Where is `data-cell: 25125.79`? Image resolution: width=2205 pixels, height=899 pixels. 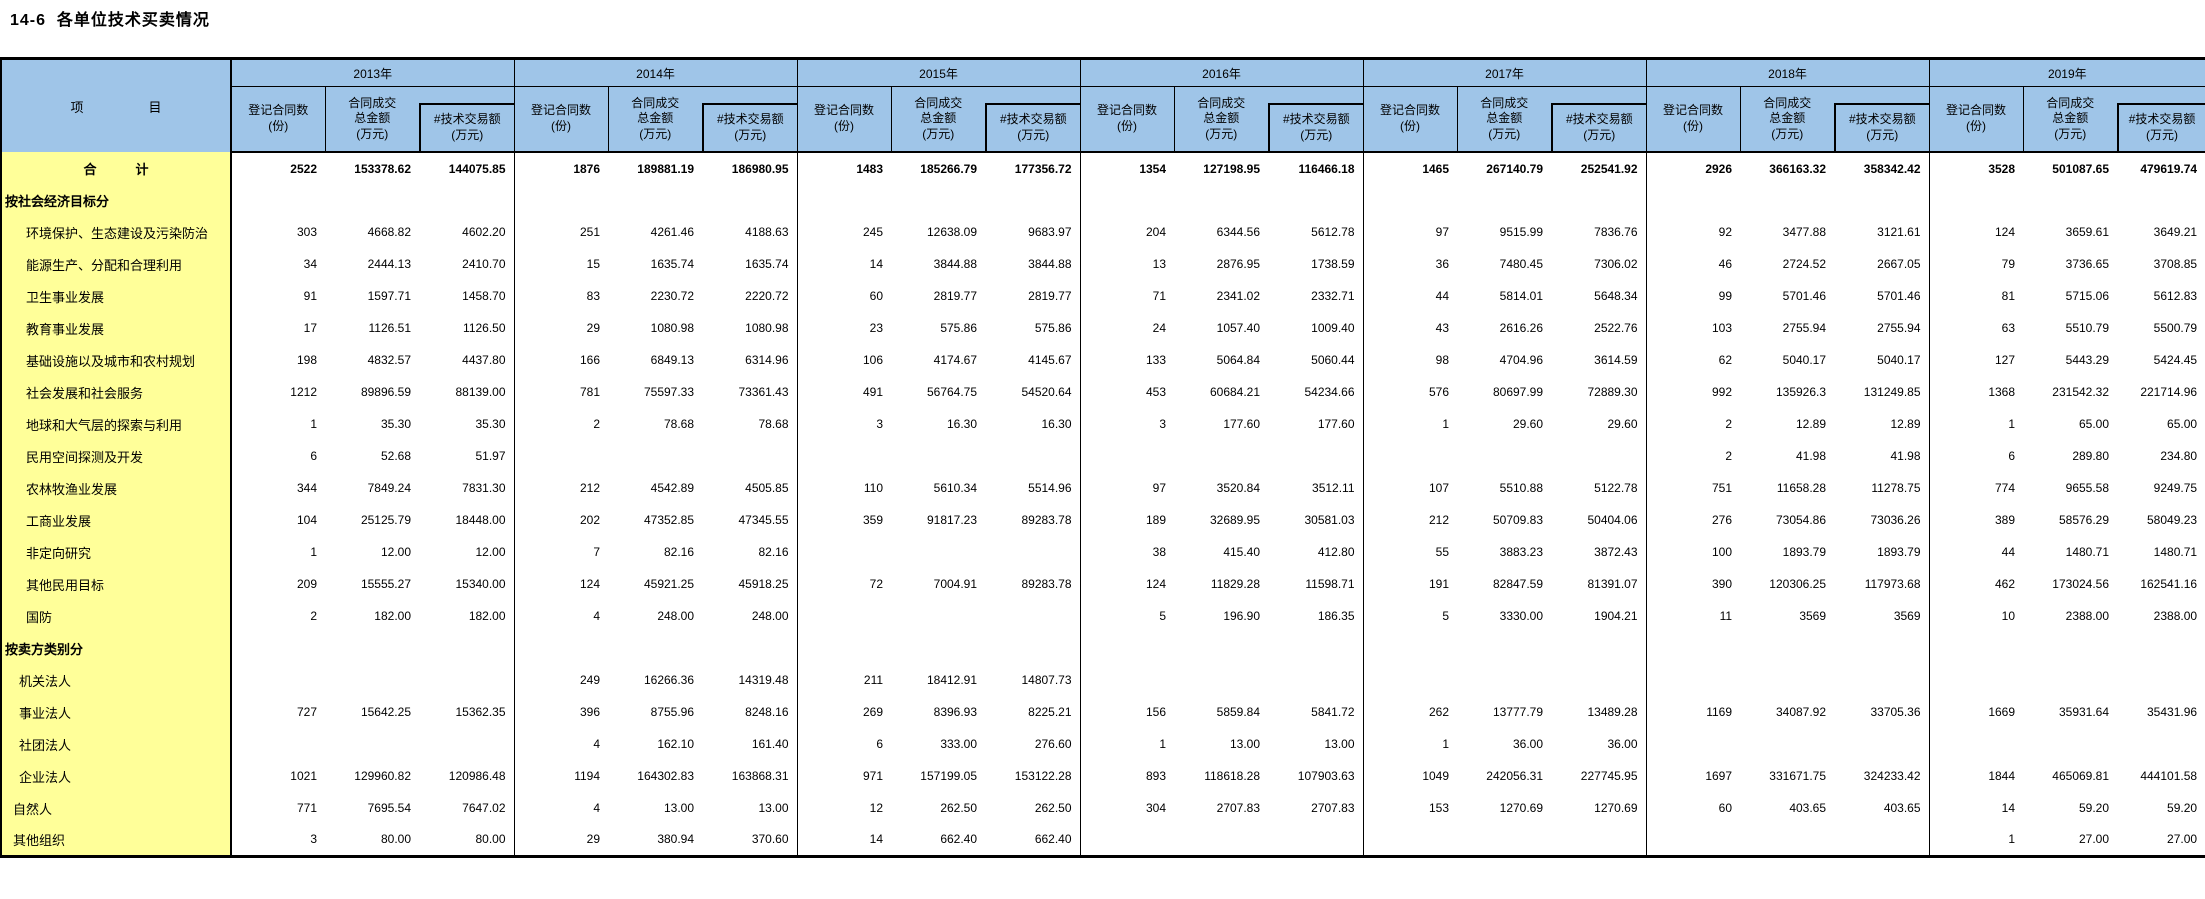
data-cell: 25125.79 is located at coordinates (385, 520).